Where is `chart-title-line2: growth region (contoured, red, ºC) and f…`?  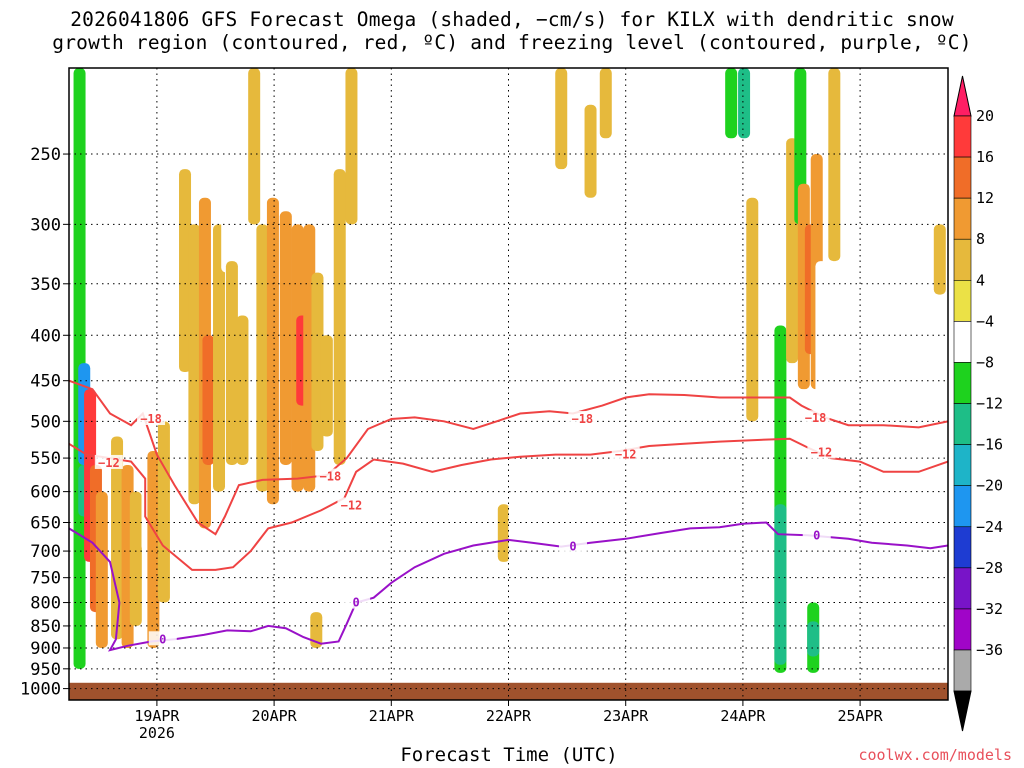 chart-title-line2: growth region (contoured, red, ºC) and f… is located at coordinates (512, 42).